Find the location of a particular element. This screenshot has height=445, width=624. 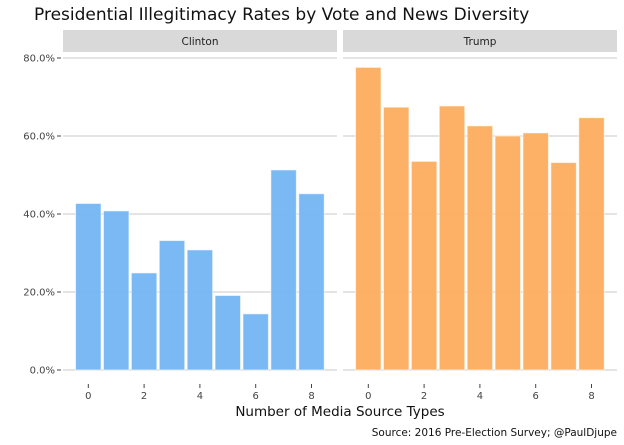

y-tick-label: 80.0% is located at coordinates (39, 59).